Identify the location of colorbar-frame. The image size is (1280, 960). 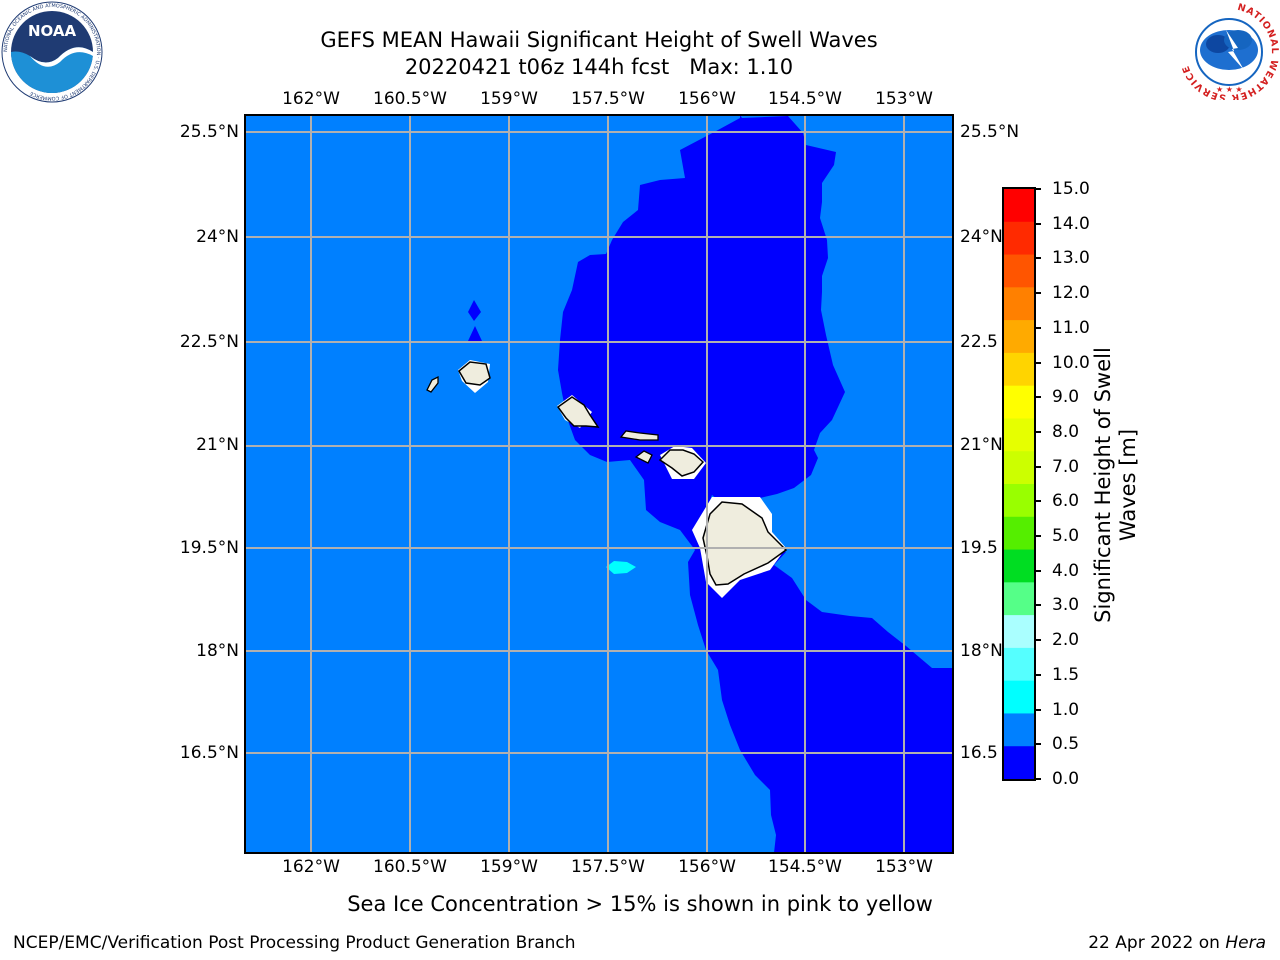
(1019, 484).